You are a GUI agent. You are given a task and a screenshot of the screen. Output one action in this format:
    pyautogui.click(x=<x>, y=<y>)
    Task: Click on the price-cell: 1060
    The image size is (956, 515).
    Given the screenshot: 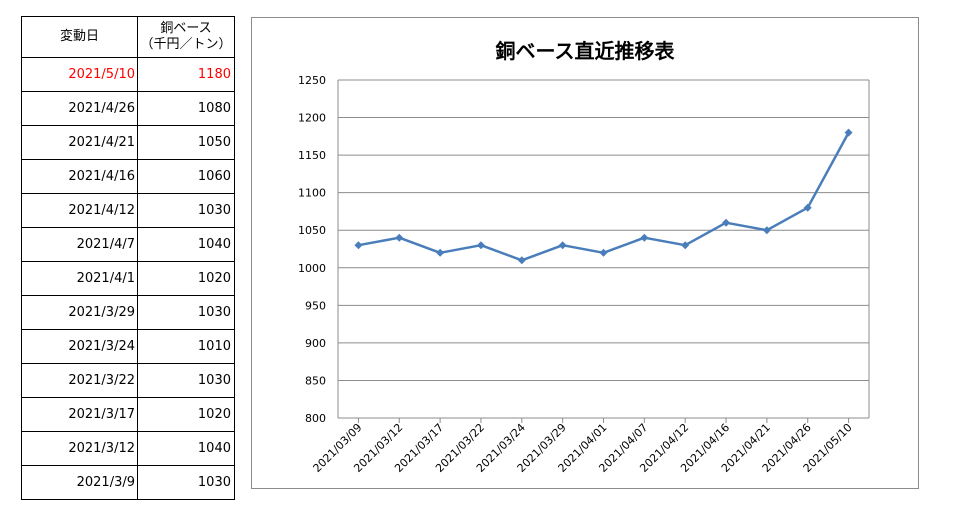 What is the action you would take?
    pyautogui.click(x=186, y=176)
    